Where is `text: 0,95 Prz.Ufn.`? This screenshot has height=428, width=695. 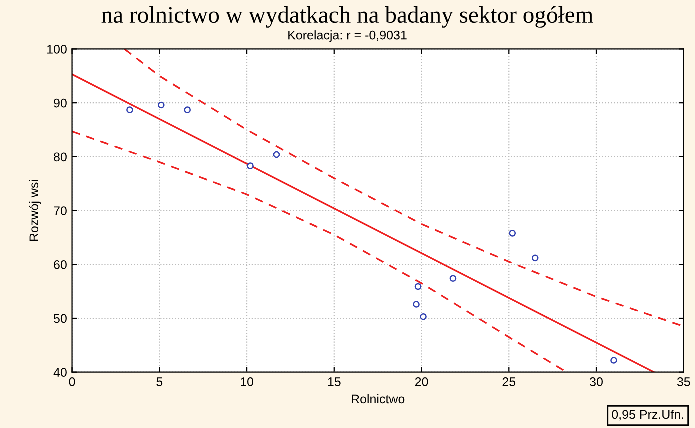
text: 0,95 Prz.Ufn. is located at coordinates (648, 415).